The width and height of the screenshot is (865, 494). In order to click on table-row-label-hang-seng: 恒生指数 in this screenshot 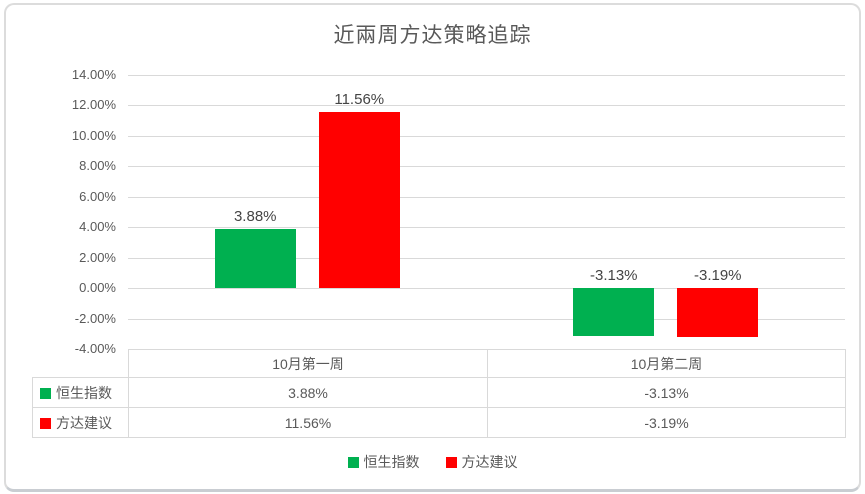, I will do `click(80, 392)`.